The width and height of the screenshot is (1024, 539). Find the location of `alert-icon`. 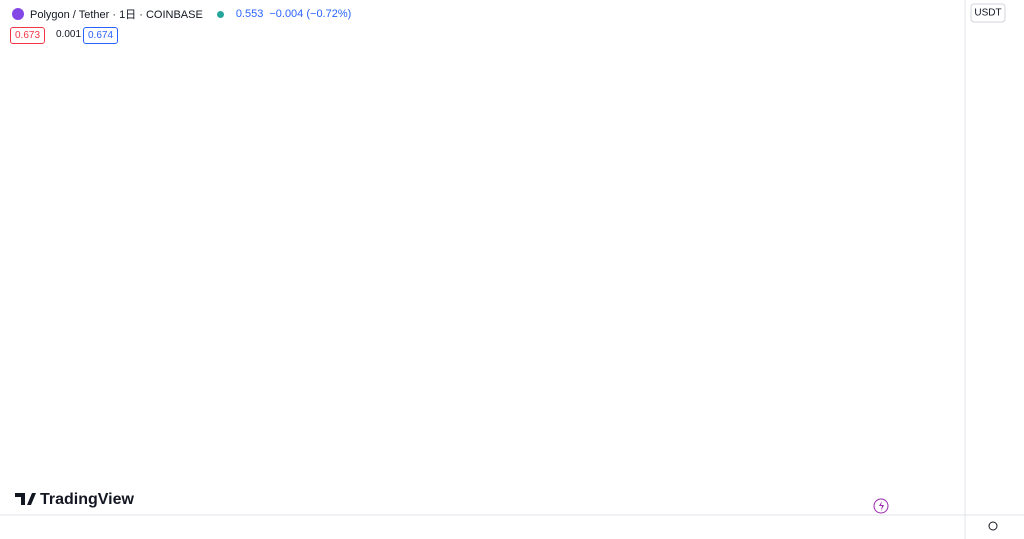

alert-icon is located at coordinates (881, 506).